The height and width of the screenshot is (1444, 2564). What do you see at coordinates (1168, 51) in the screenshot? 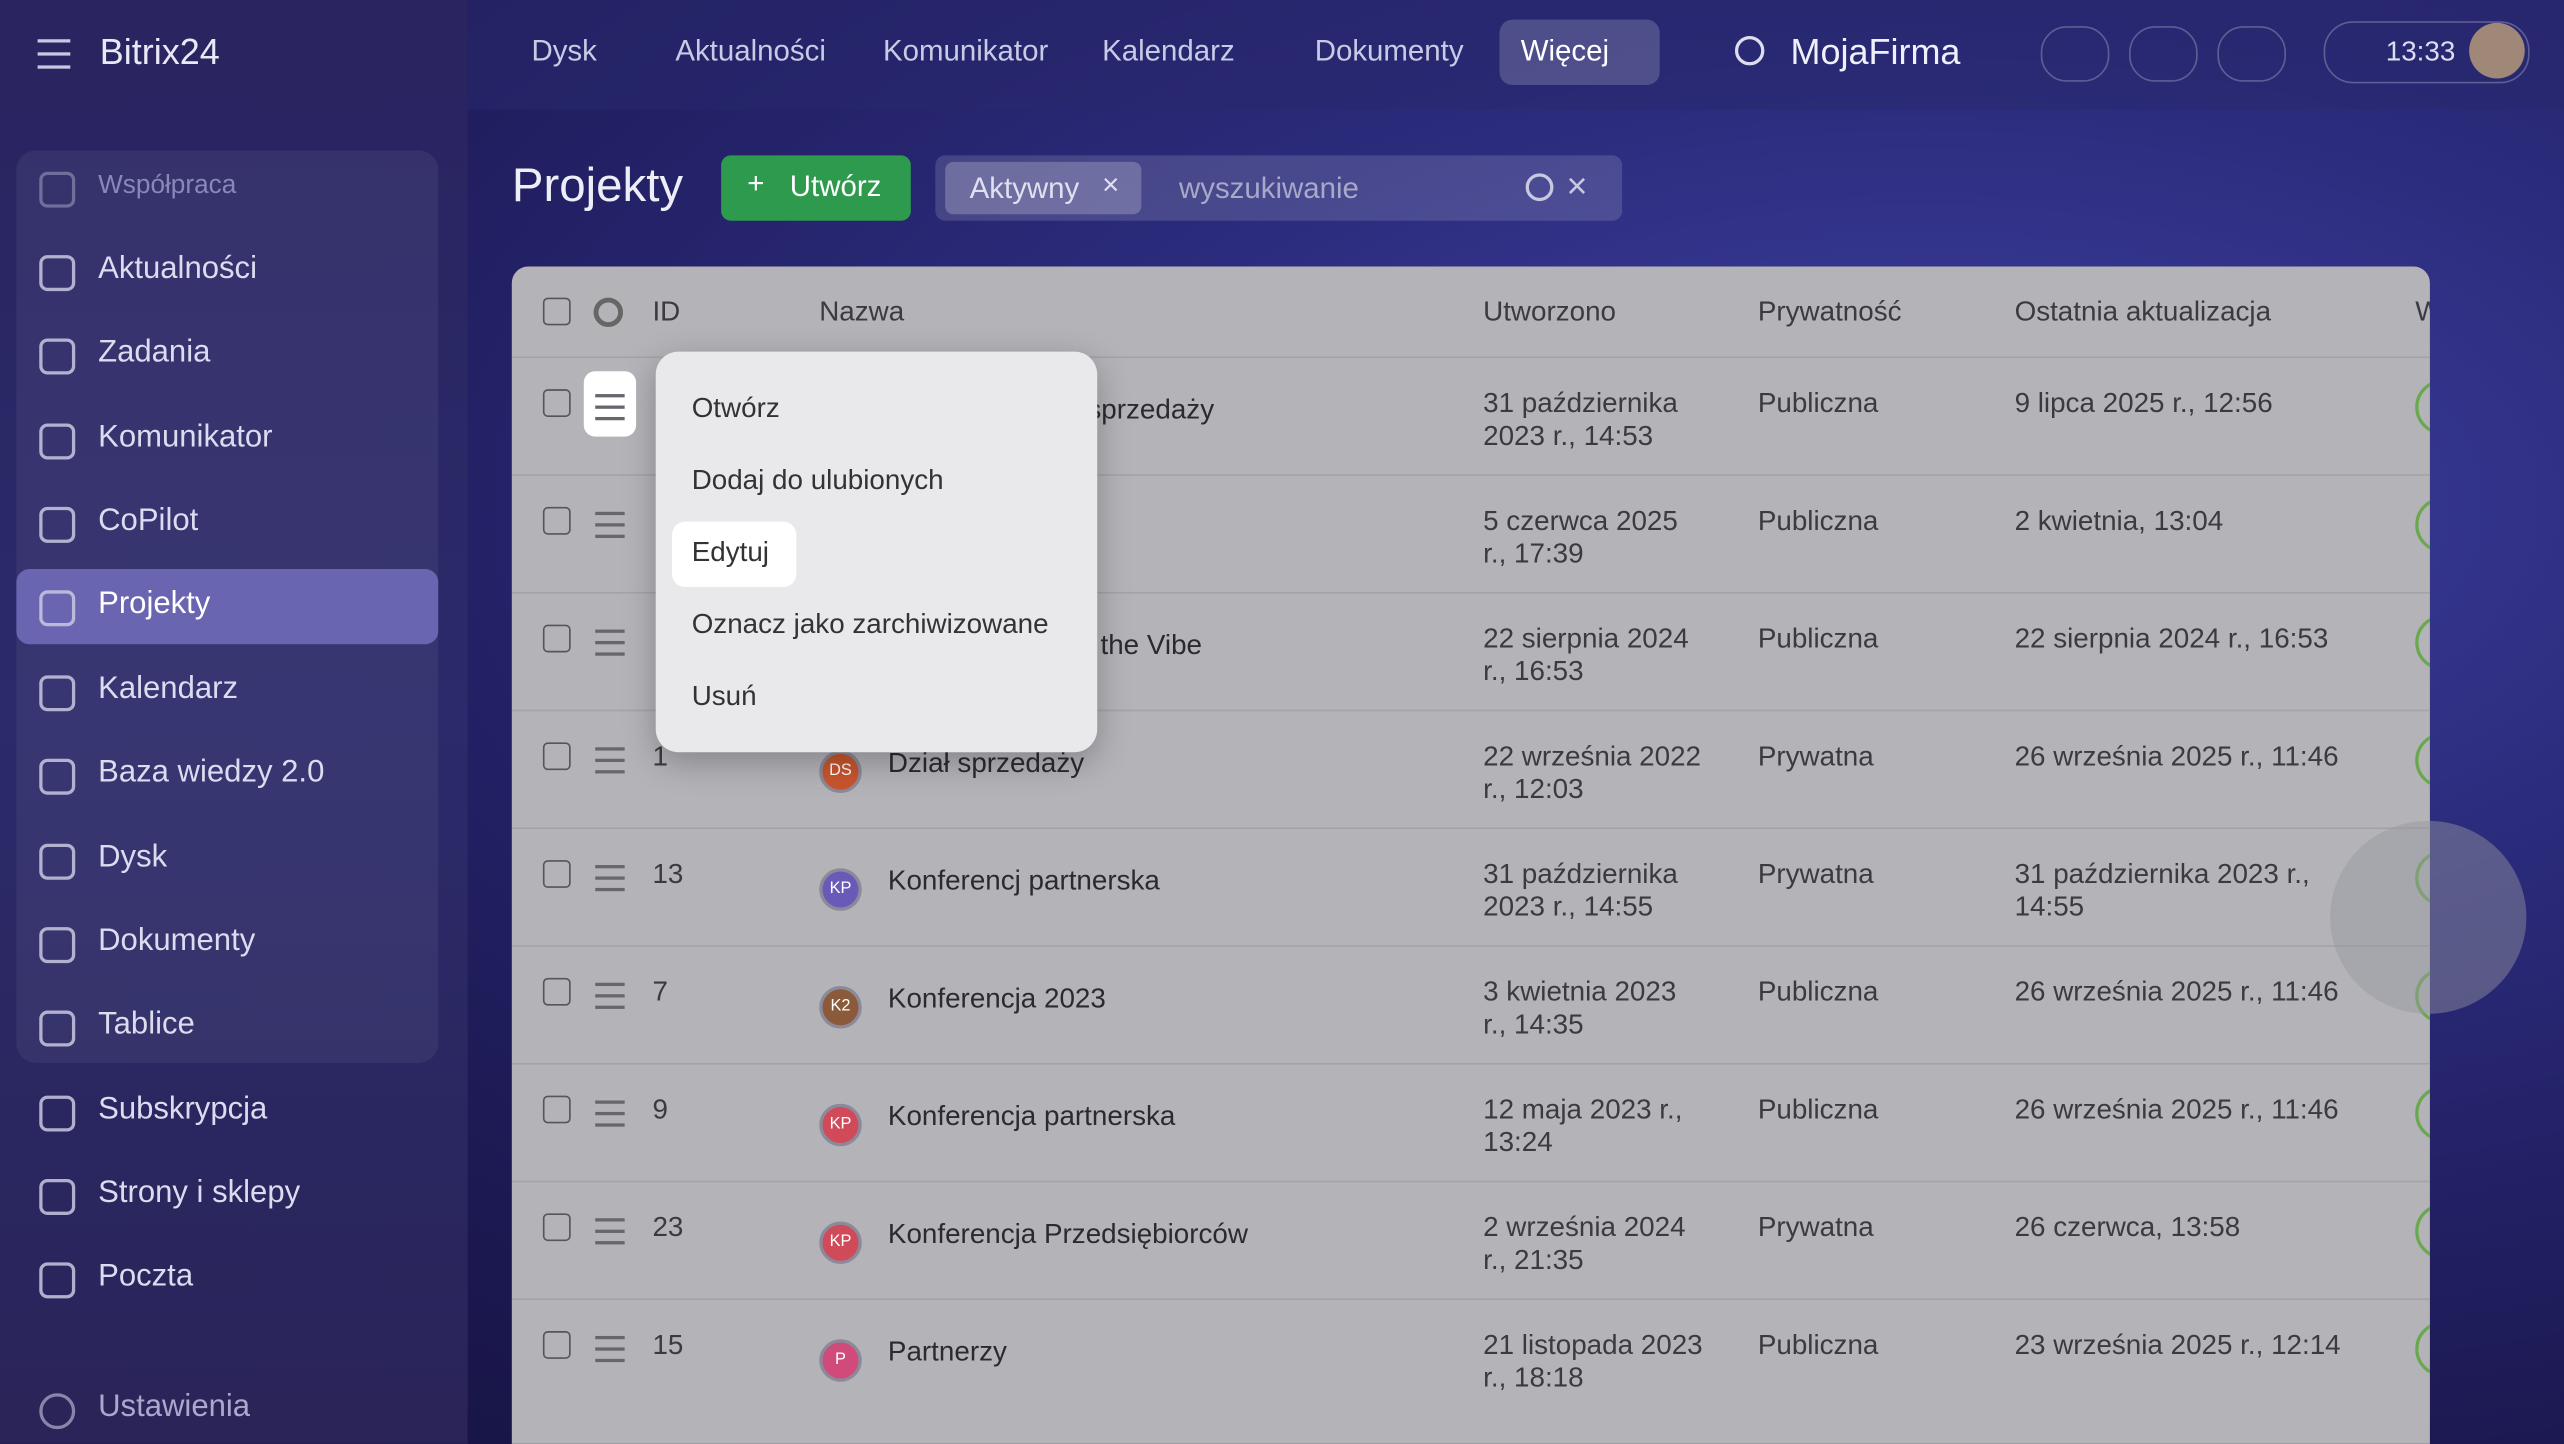
I see `nav-item: Kalendarz` at bounding box center [1168, 51].